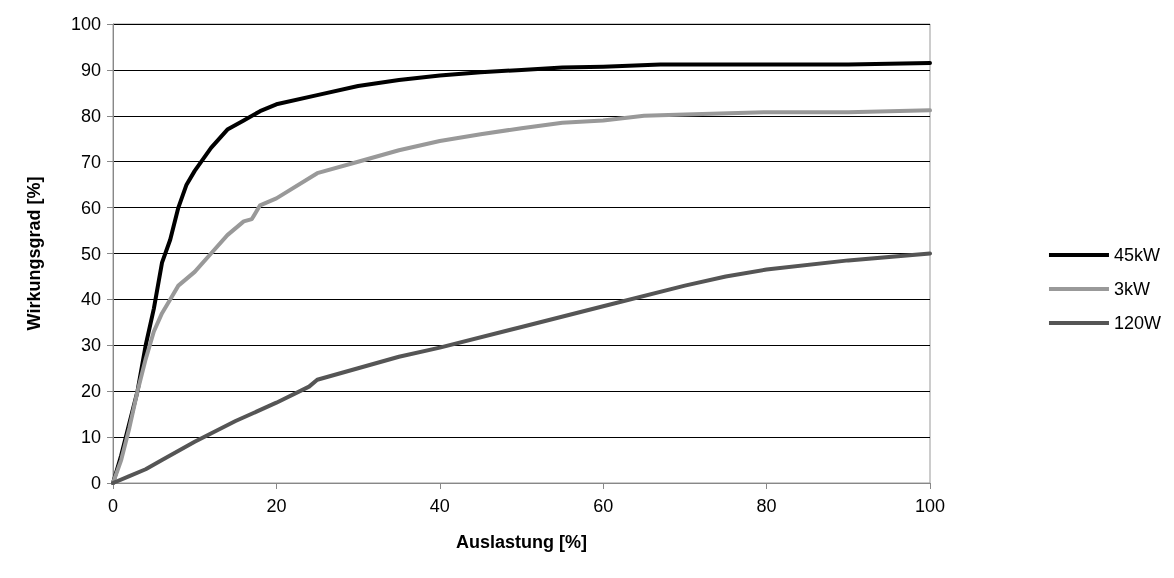 Image resolution: width=1174 pixels, height=578 pixels. Describe the element at coordinates (90, 299) in the screenshot. I see `y-tick-label: 40` at that location.